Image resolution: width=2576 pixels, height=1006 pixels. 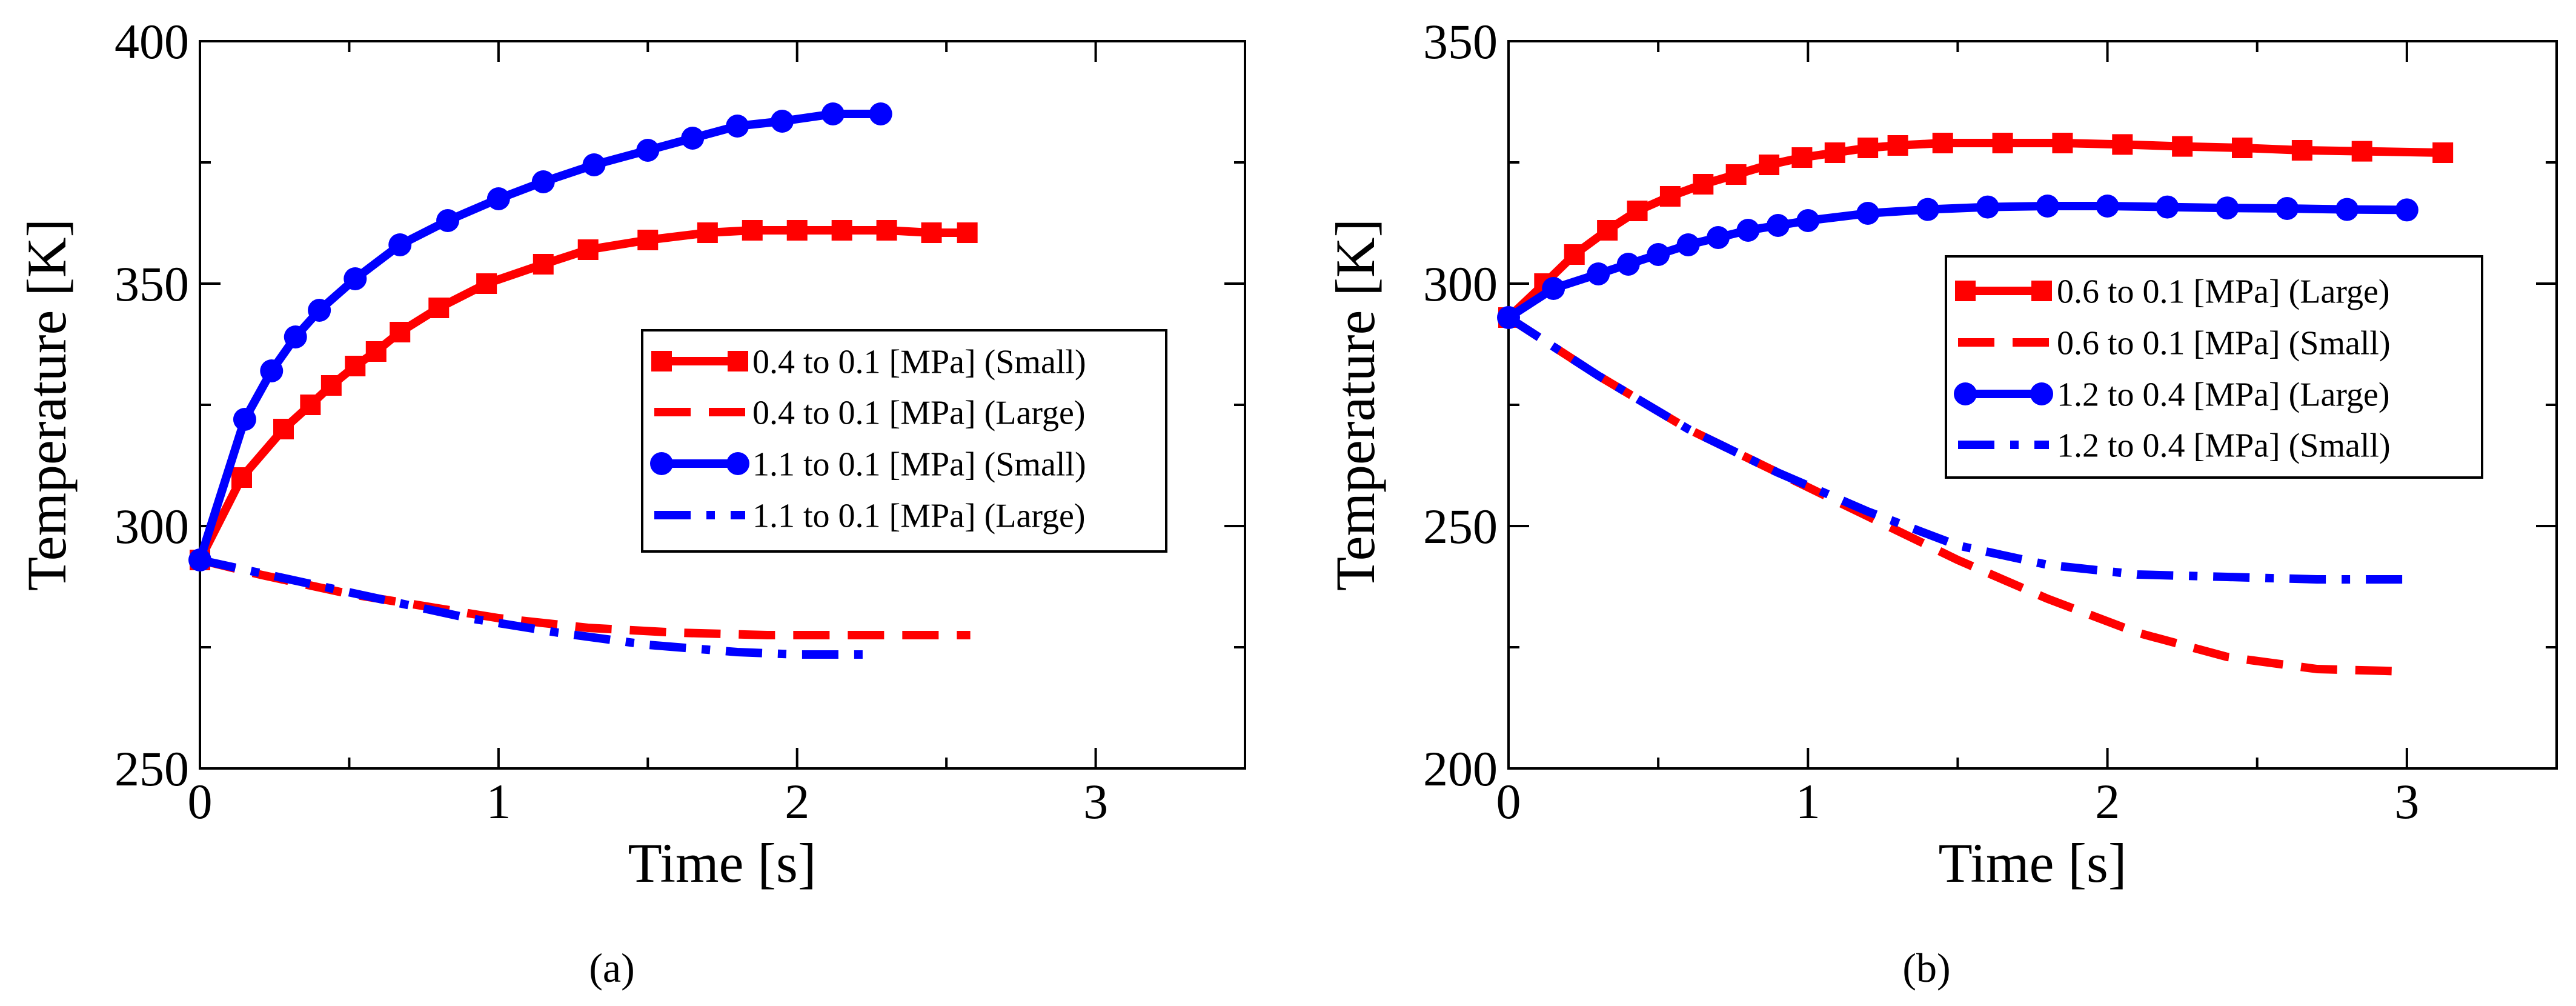 I want to click on legend-entry: 0.4 to 0.1 [MPa] (Large), so click(x=870, y=413).